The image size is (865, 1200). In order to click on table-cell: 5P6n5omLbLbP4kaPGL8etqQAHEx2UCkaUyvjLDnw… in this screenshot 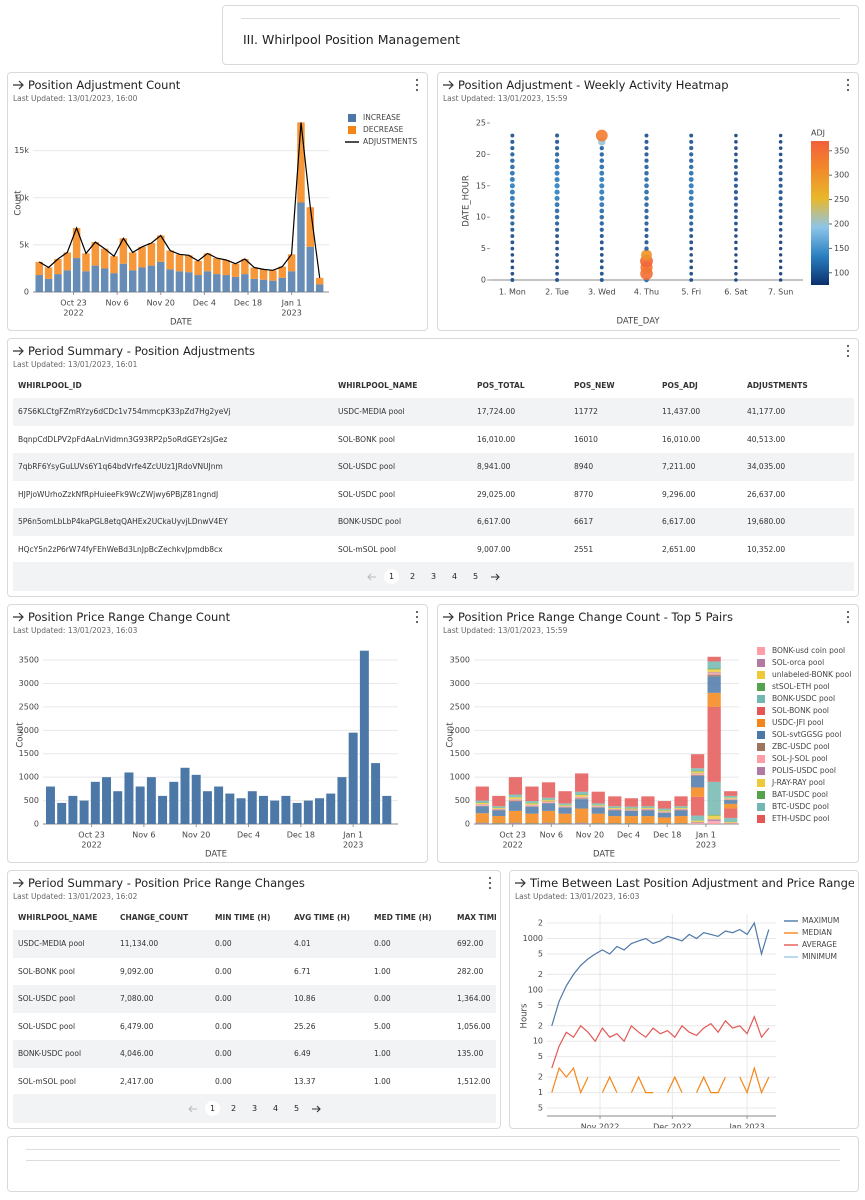, I will do `click(173, 522)`.